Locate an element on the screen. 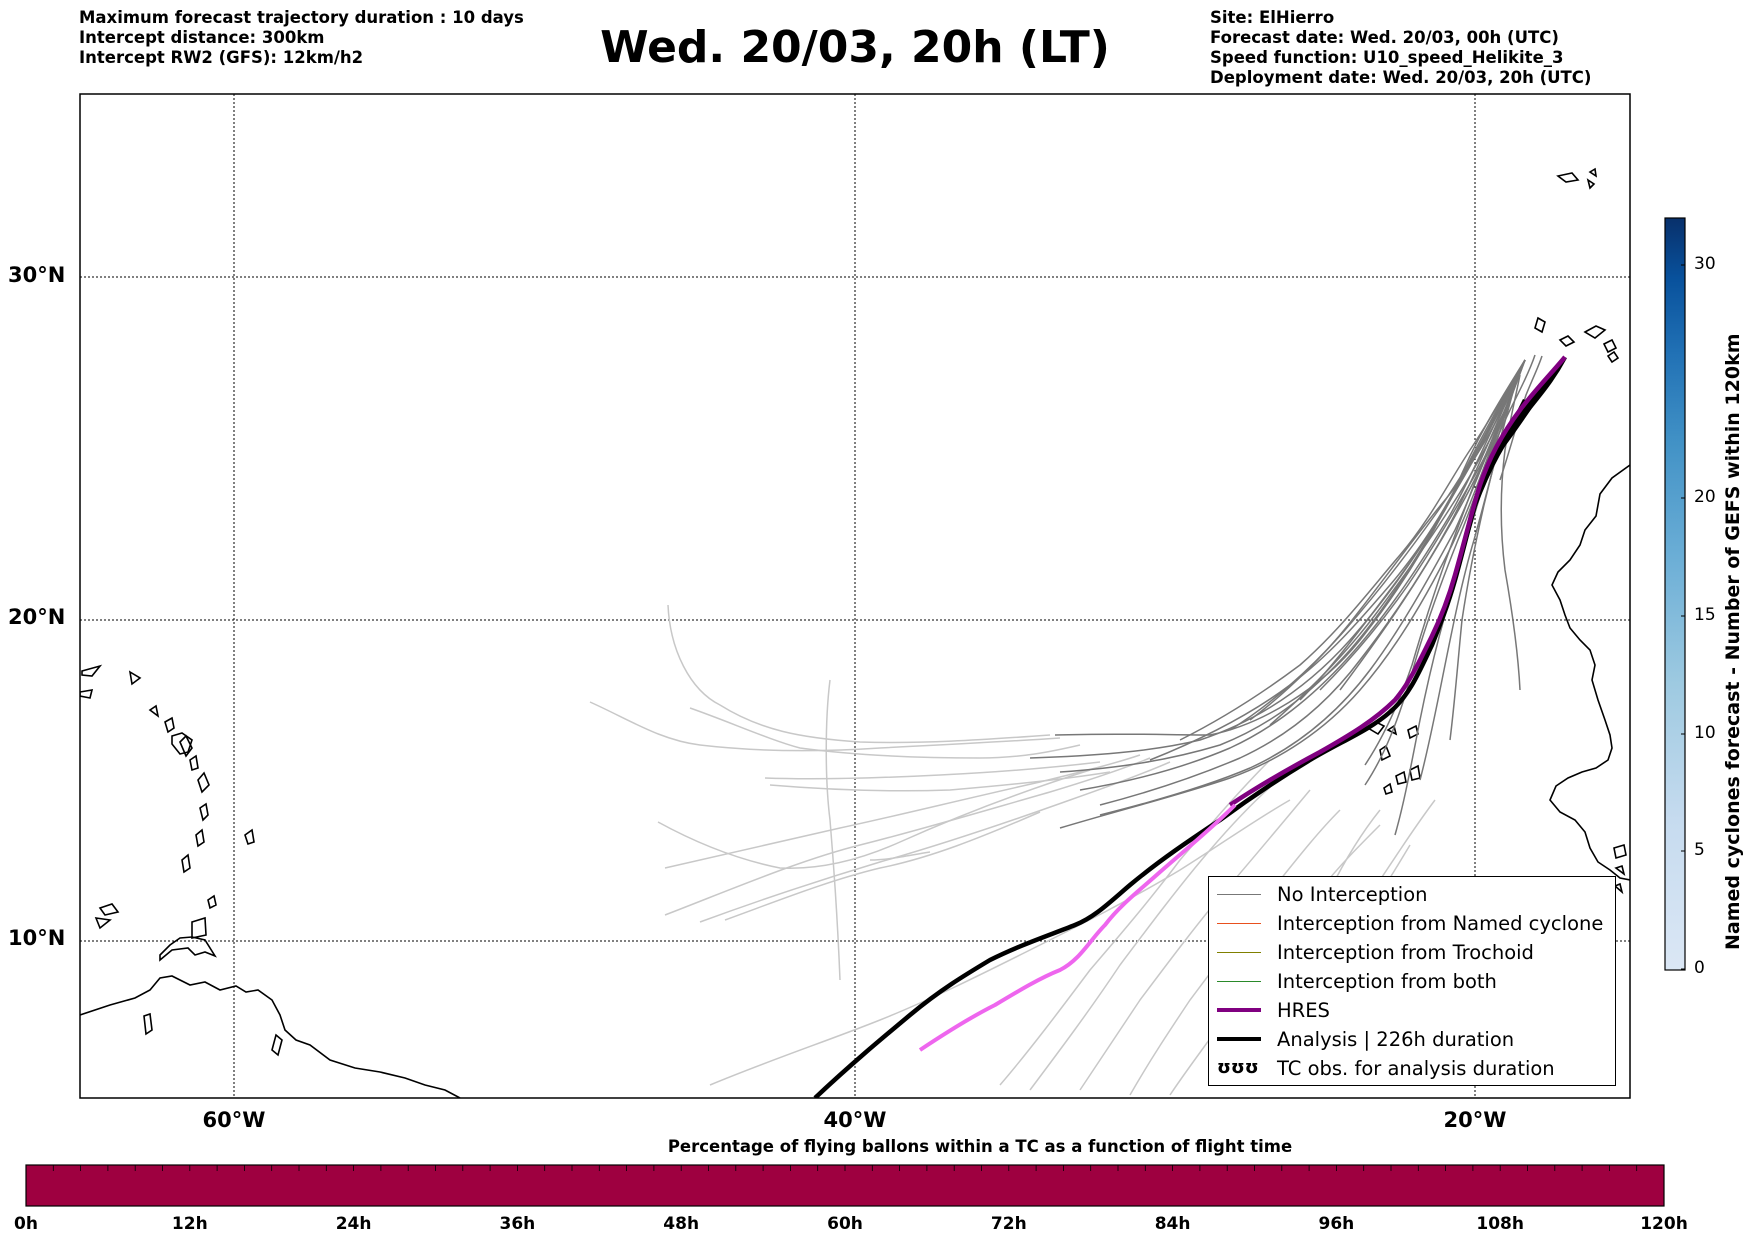 The image size is (1752, 1241). legend-label: Analysis | 226h duration is located at coordinates (1396, 1039).